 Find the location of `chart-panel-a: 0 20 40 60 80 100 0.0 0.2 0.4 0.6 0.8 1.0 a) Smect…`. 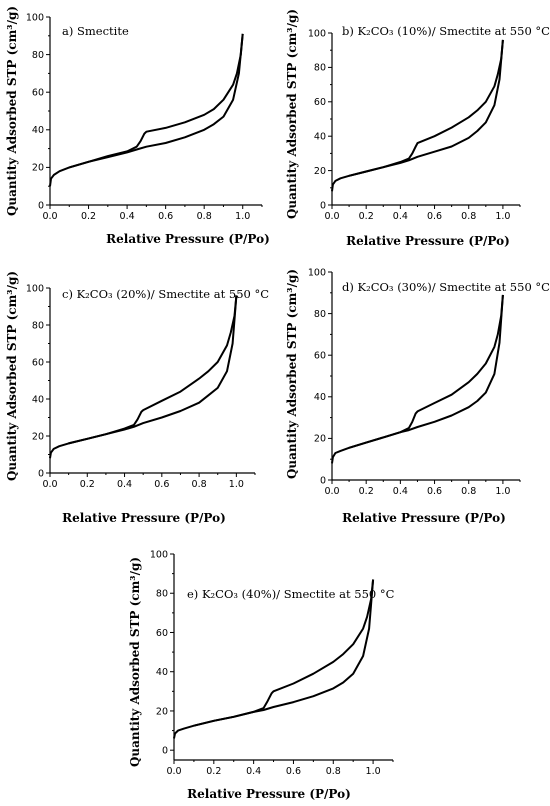

chart-panel-a: 0 20 40 60 80 100 0.0 0.2 0.4 0.6 0.8 1.0 a) Smect… is located at coordinates (137, 126).